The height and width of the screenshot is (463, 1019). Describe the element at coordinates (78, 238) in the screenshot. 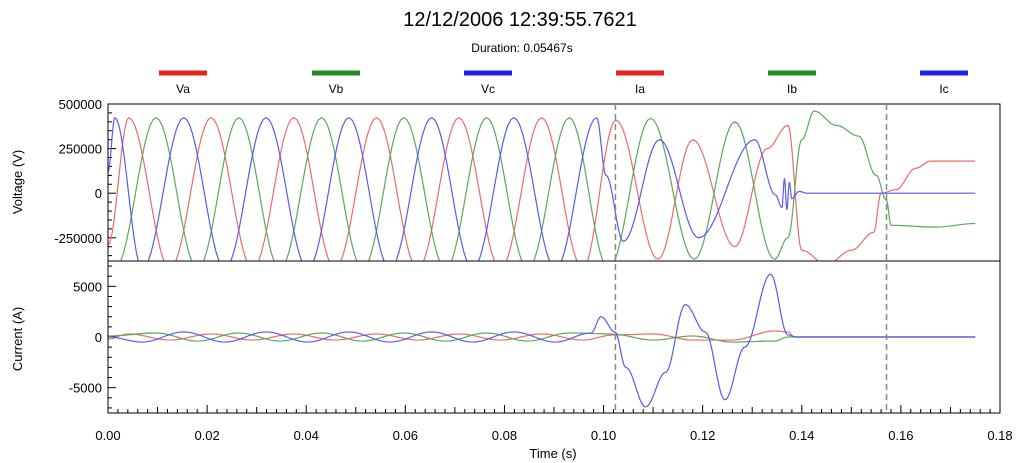

I see `voltage-y-tick-label: -250000` at that location.